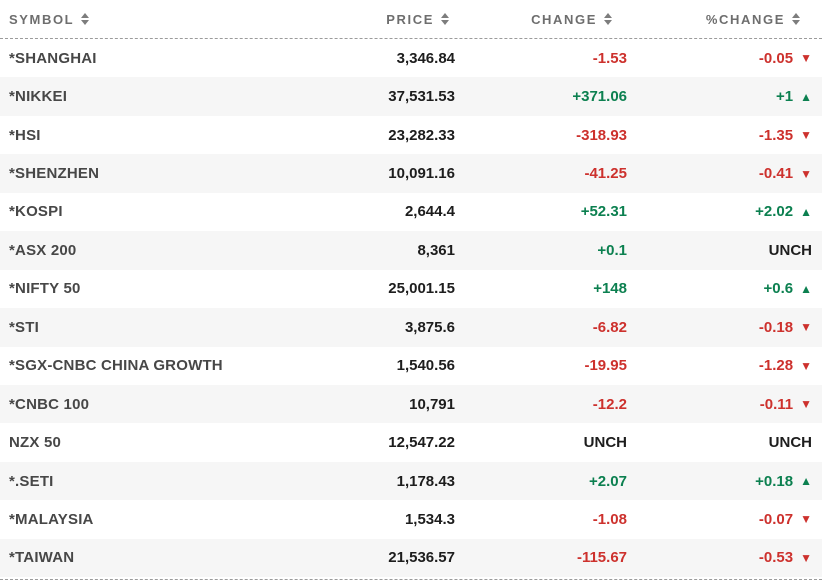  What do you see at coordinates (54, 174) in the screenshot?
I see `symbol-cell: *SHENZHEN` at bounding box center [54, 174].